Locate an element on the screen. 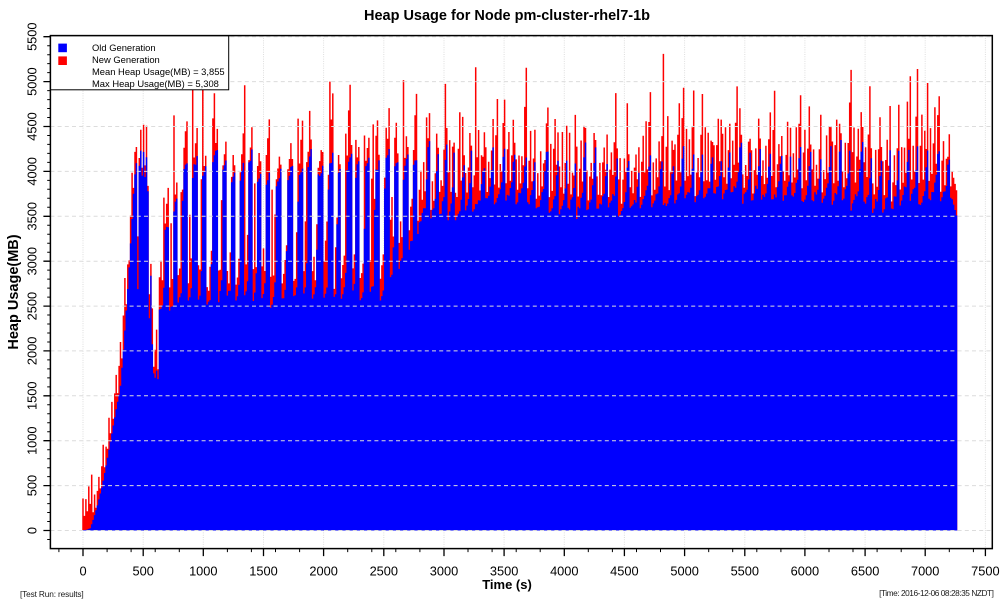  svg-text: Time (s) is located at coordinates (507, 584).